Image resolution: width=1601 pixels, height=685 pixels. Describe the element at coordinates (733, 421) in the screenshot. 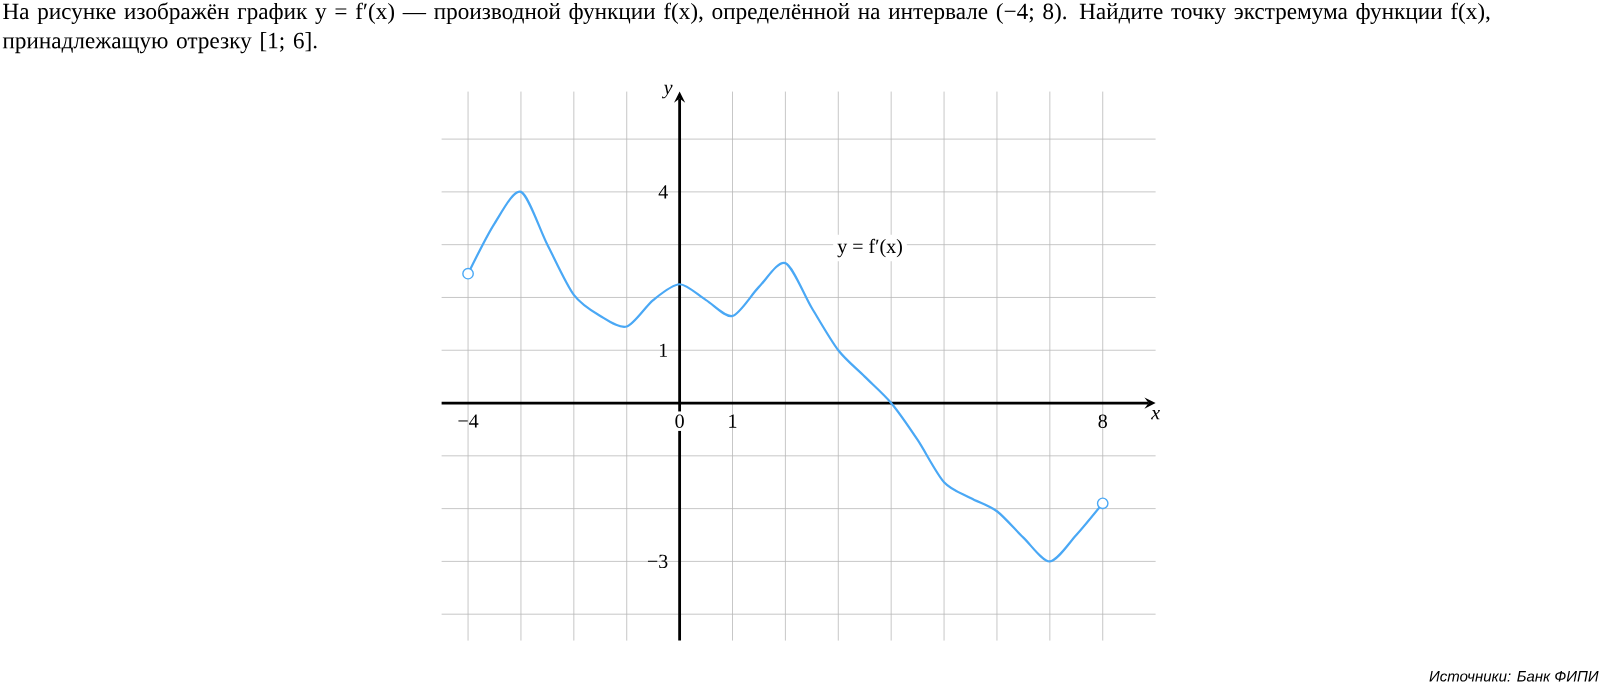

I see `x-tick-label: 1` at that location.